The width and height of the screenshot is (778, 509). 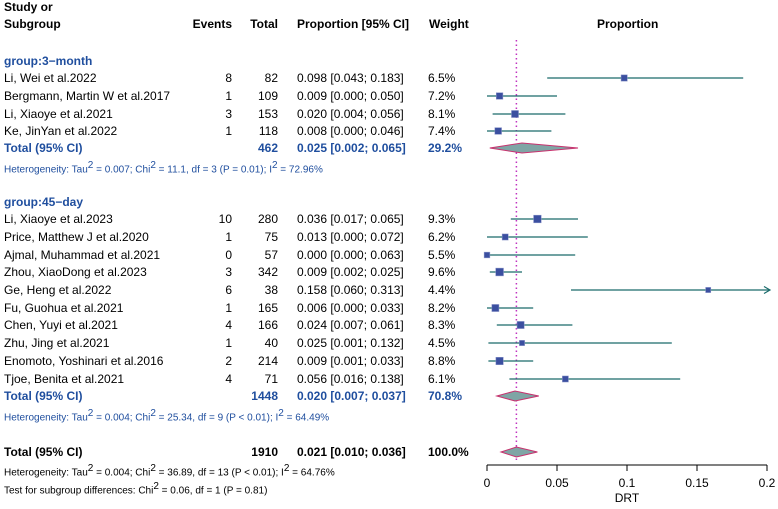 I want to click on header-study-line1: Study or, so click(x=28, y=7).